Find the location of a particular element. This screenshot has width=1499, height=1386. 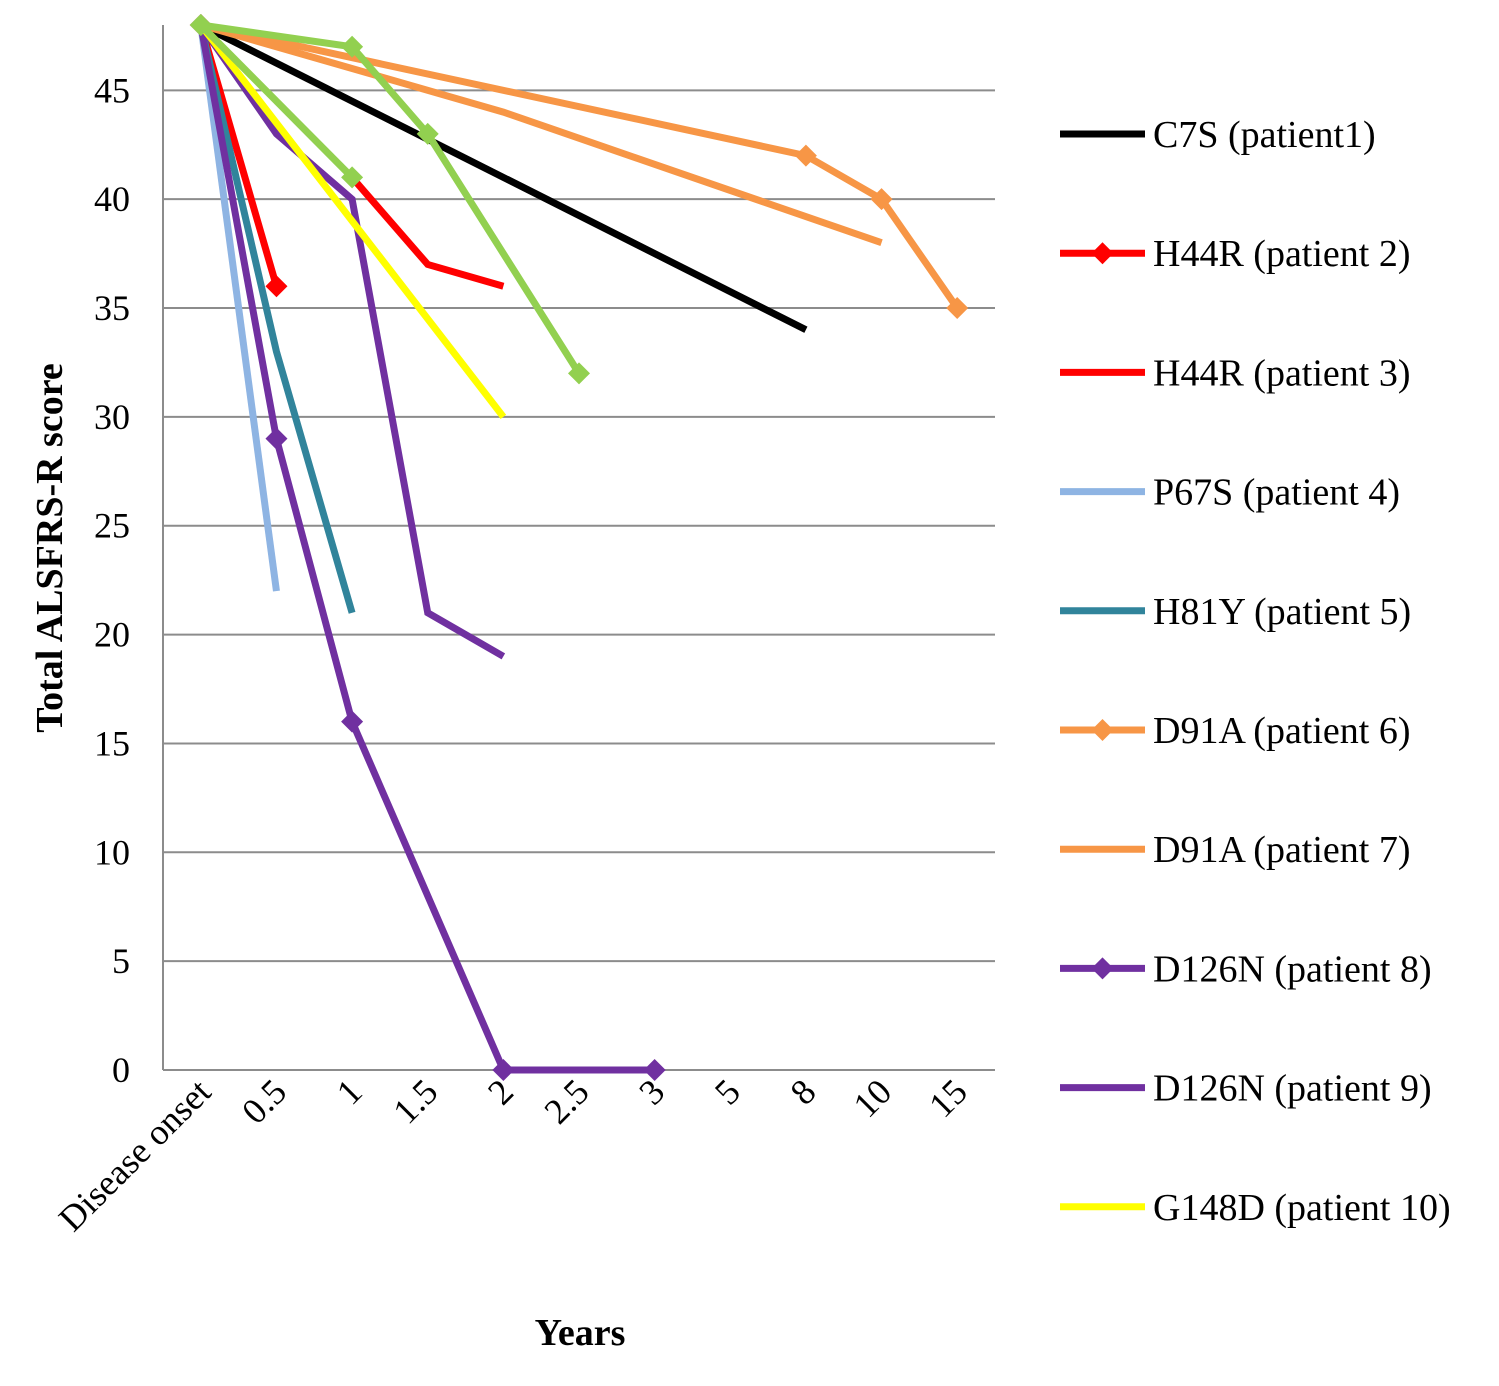

x-tick-label: 10 is located at coordinates (872, 1098).